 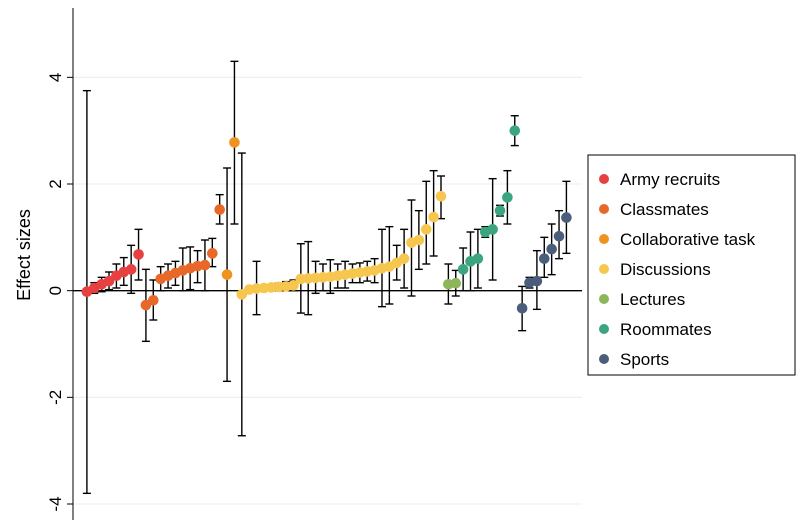 I want to click on y-tick-label: 0, so click(x=55, y=290).